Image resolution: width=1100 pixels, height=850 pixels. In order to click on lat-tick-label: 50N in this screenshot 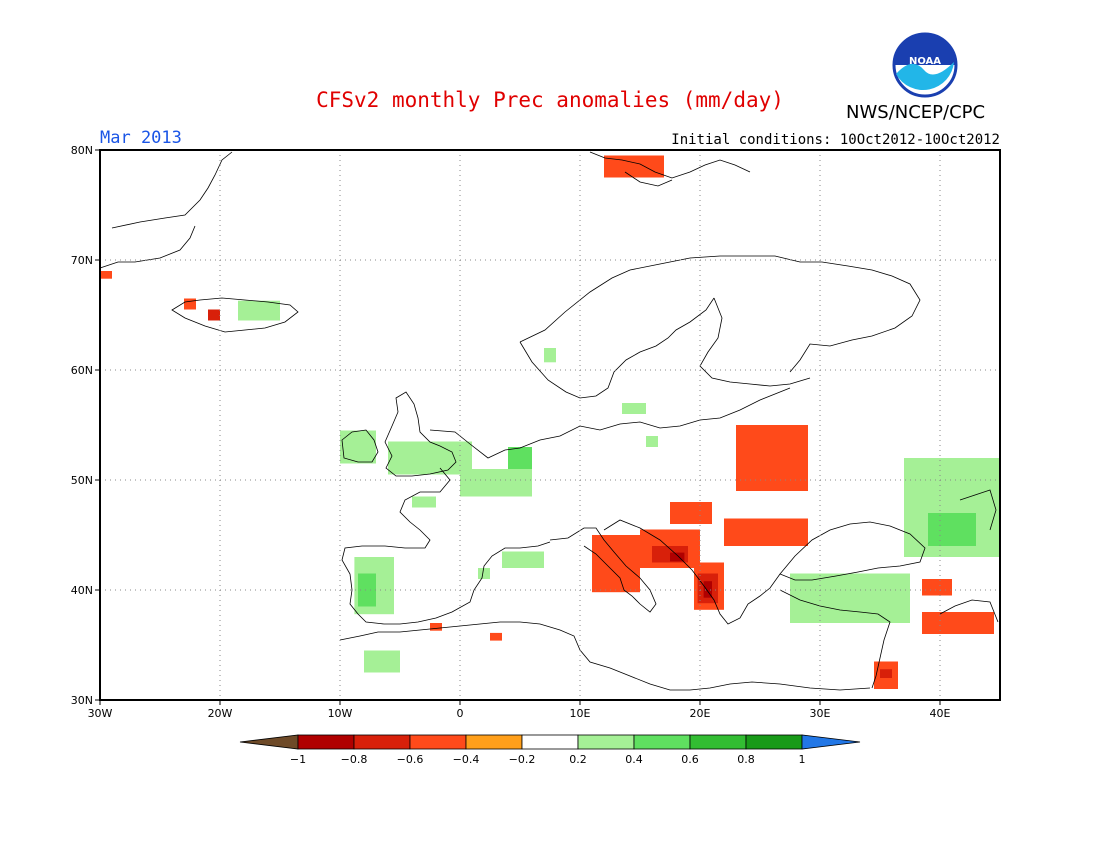, I will do `click(82, 480)`.